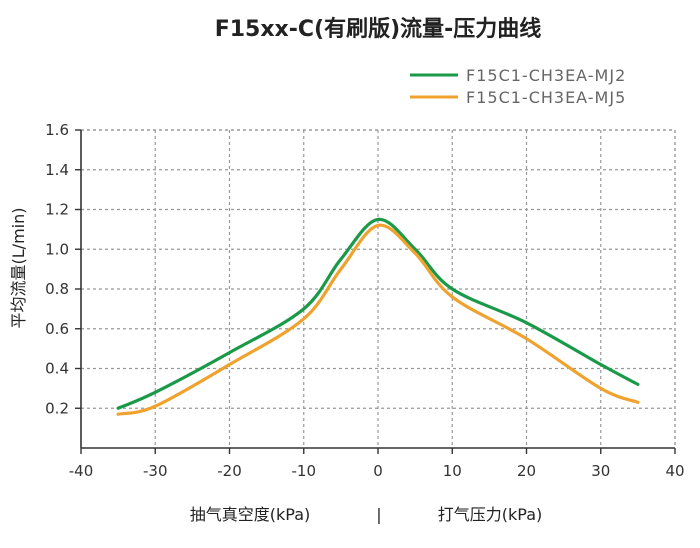  Describe the element at coordinates (57, 130) in the screenshot. I see `y-tick-label: 1.6` at that location.